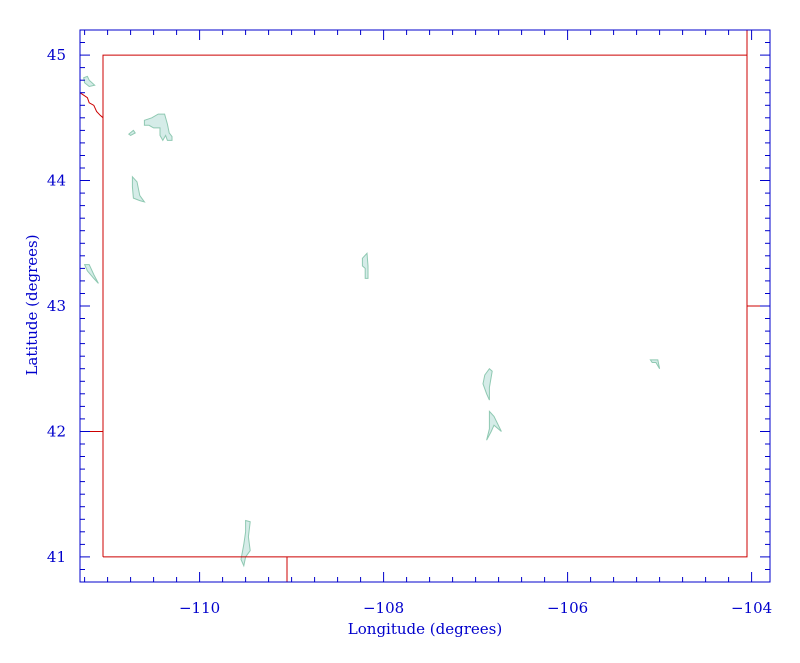  I want to click on x-tick-label: −106, so click(567, 608).